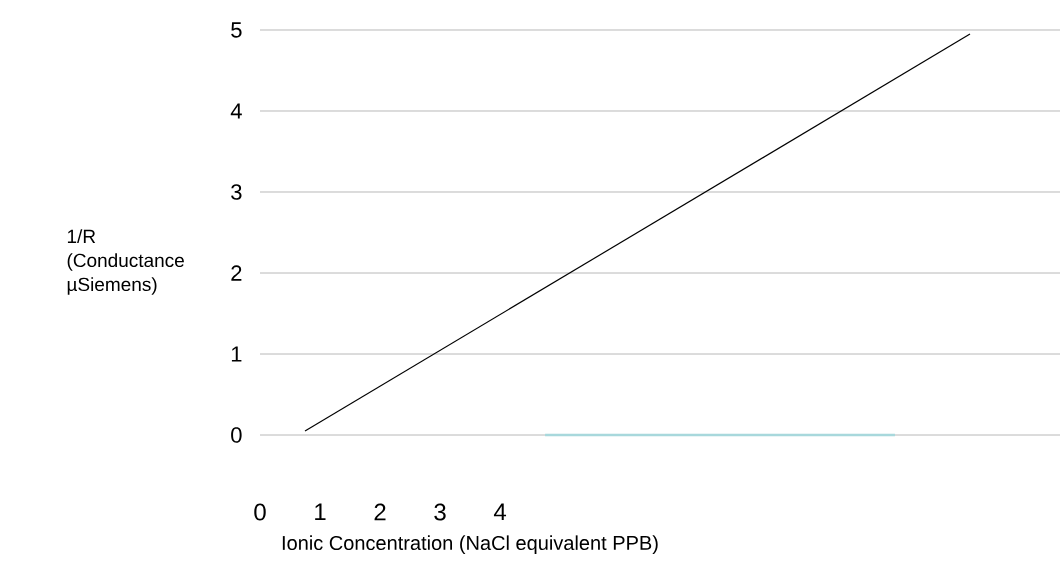  I want to click on x-tick-label: 2, so click(380, 512).